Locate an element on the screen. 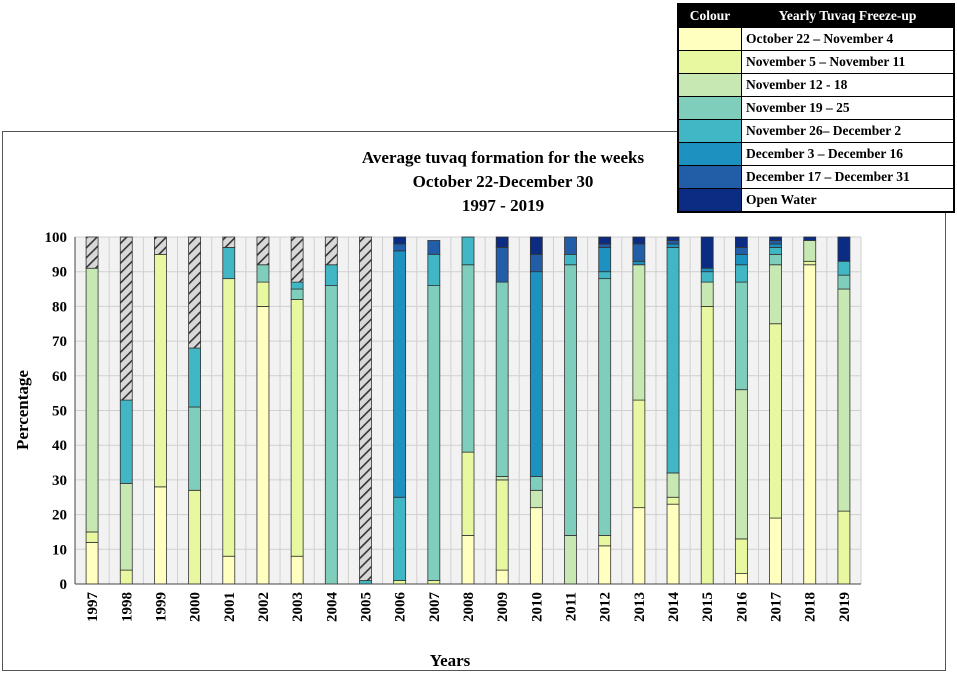  x-tick-label: 2017 is located at coordinates (777, 607).